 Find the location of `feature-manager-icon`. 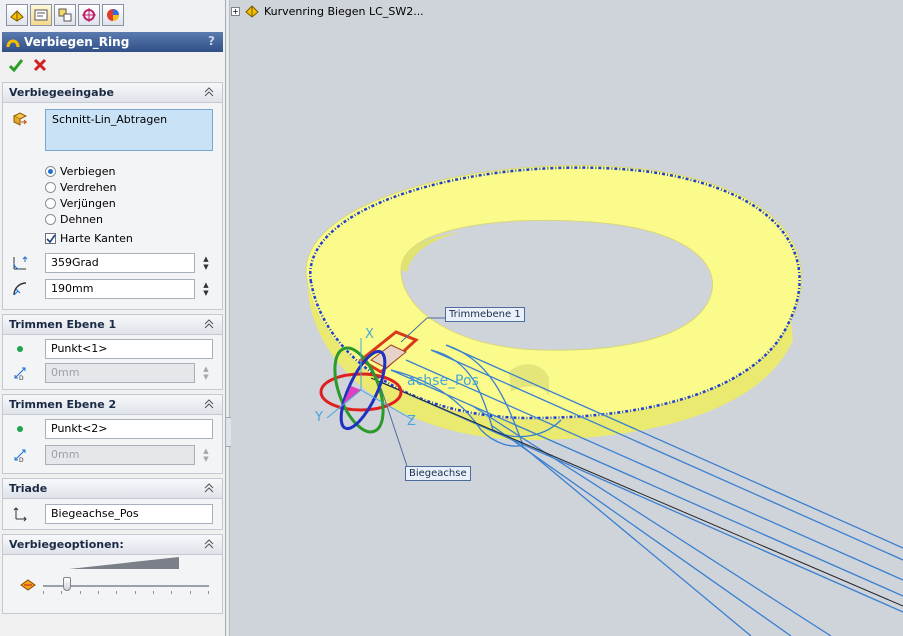

feature-manager-icon is located at coordinates (17, 16).